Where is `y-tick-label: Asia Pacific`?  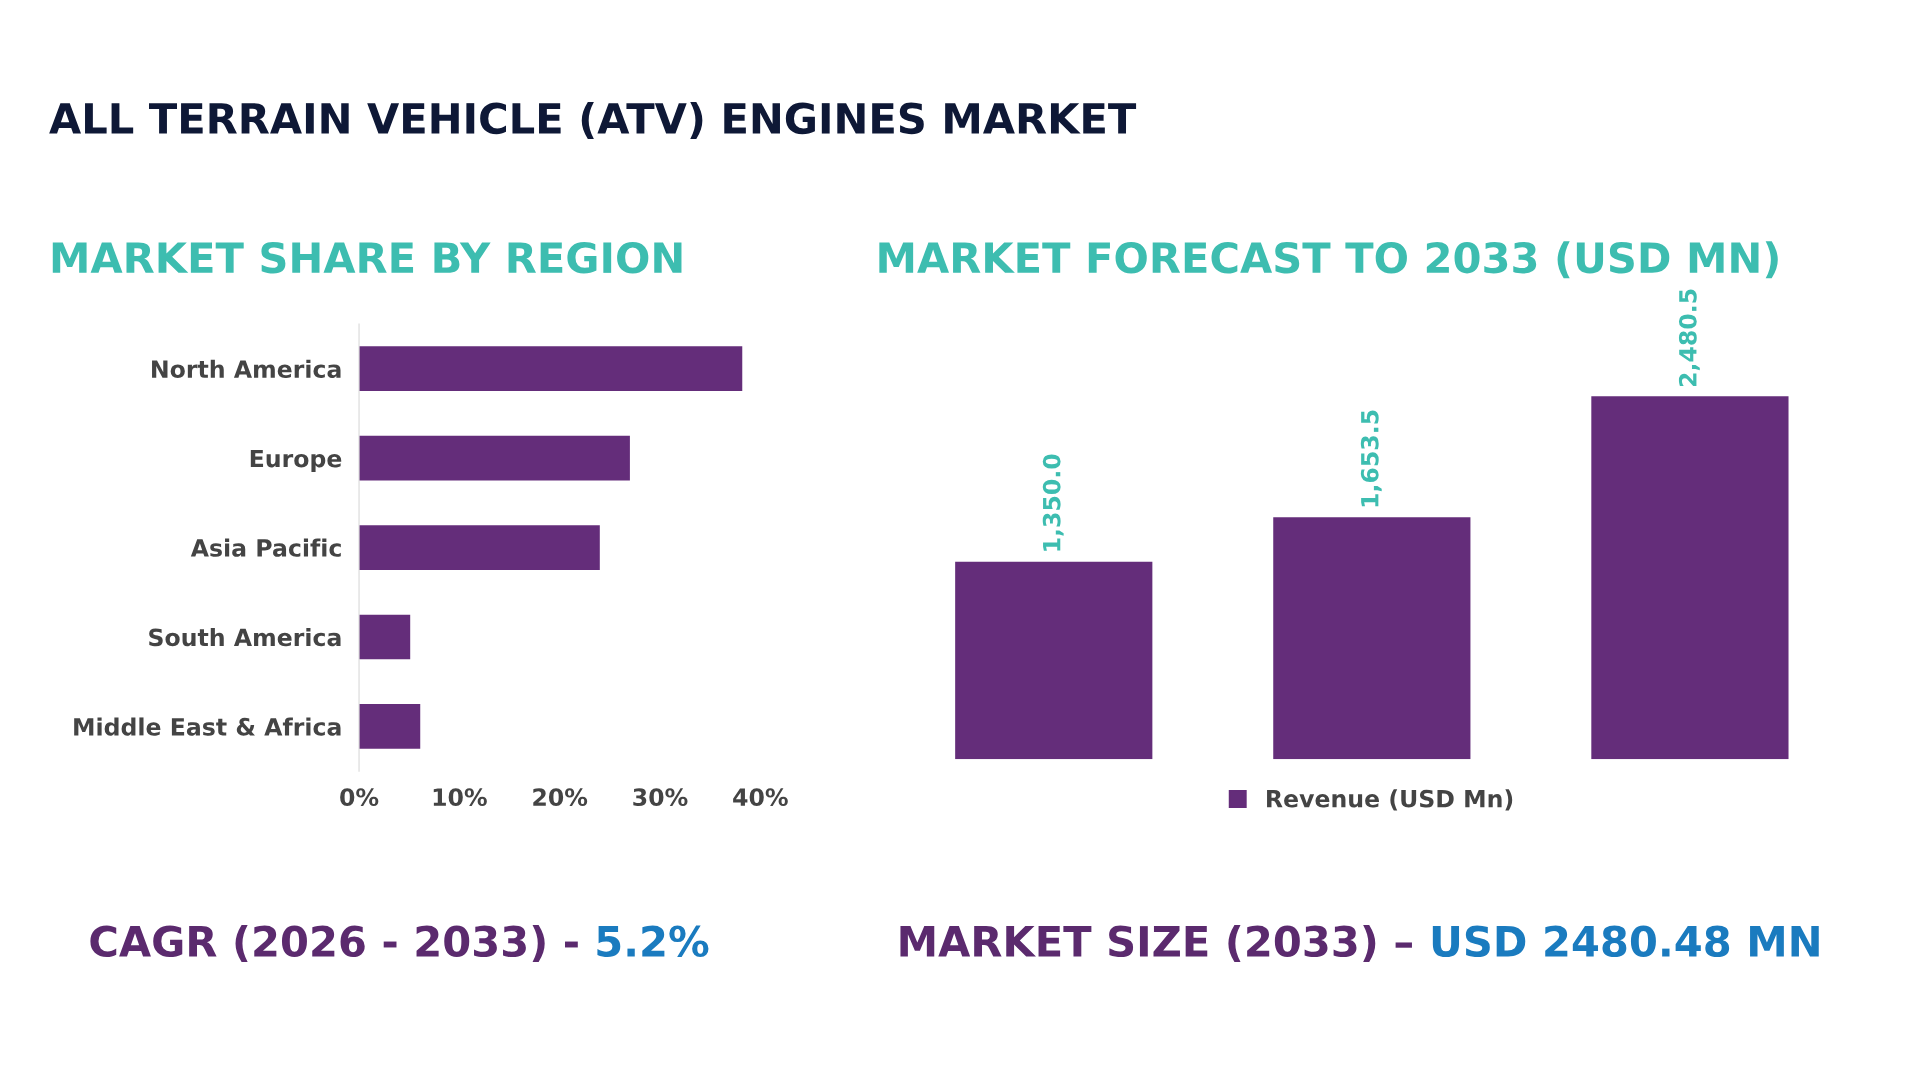
y-tick-label: Asia Pacific is located at coordinates (265, 547).